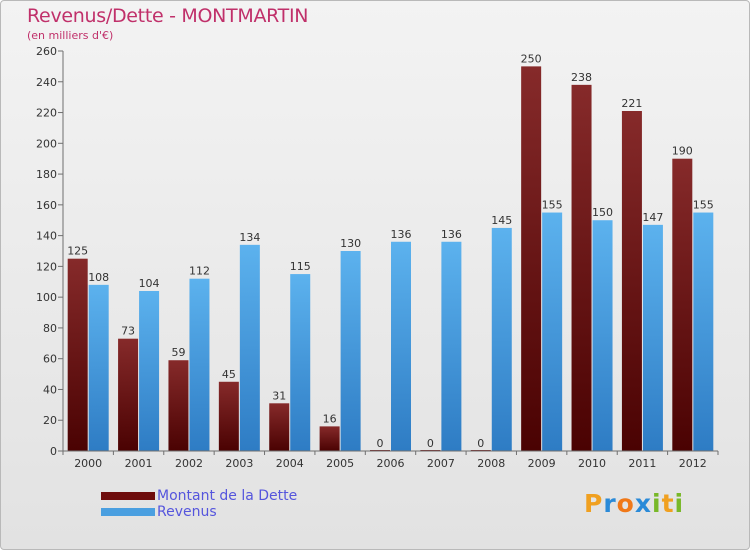 This screenshot has height=550, width=750. What do you see at coordinates (300, 362) in the screenshot?
I see `bar-revenus-2004` at bounding box center [300, 362].